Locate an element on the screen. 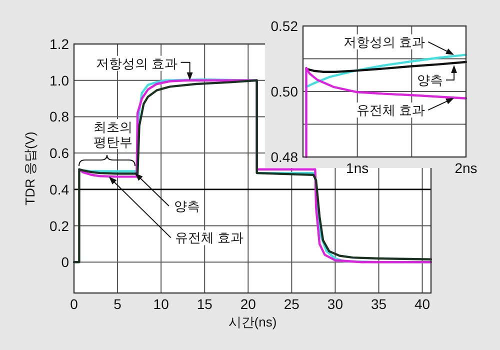 The image size is (500, 350). x-tick-label: 1ns is located at coordinates (357, 168).